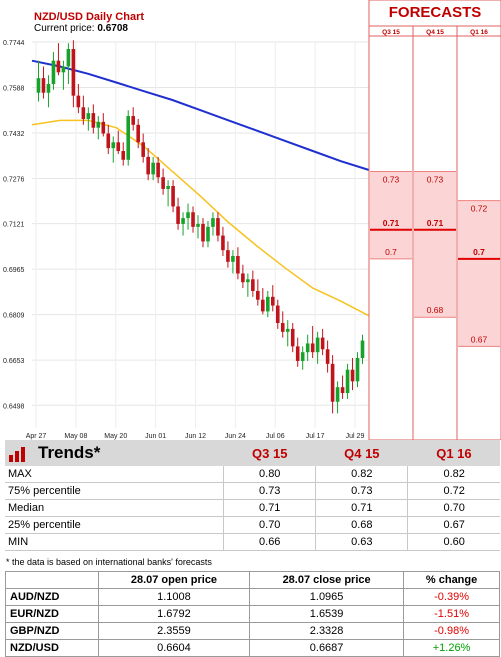 This screenshot has width=501, height=657. I want to click on cell: 0.82, so click(453, 474).